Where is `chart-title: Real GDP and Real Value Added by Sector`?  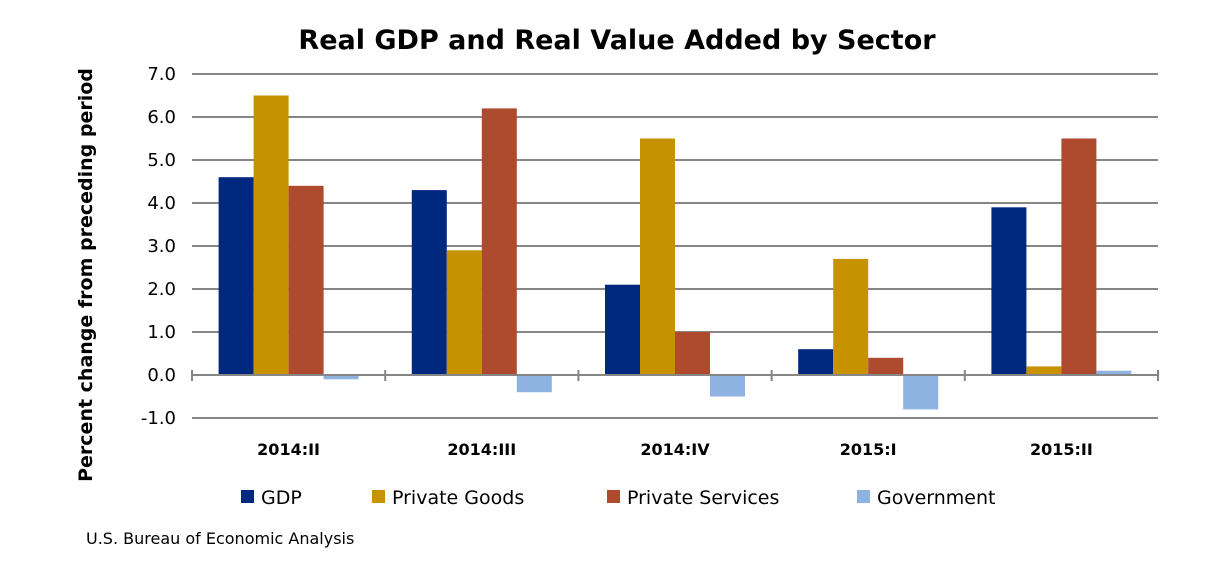
chart-title: Real GDP and Real Value Added by Sector is located at coordinates (617, 40).